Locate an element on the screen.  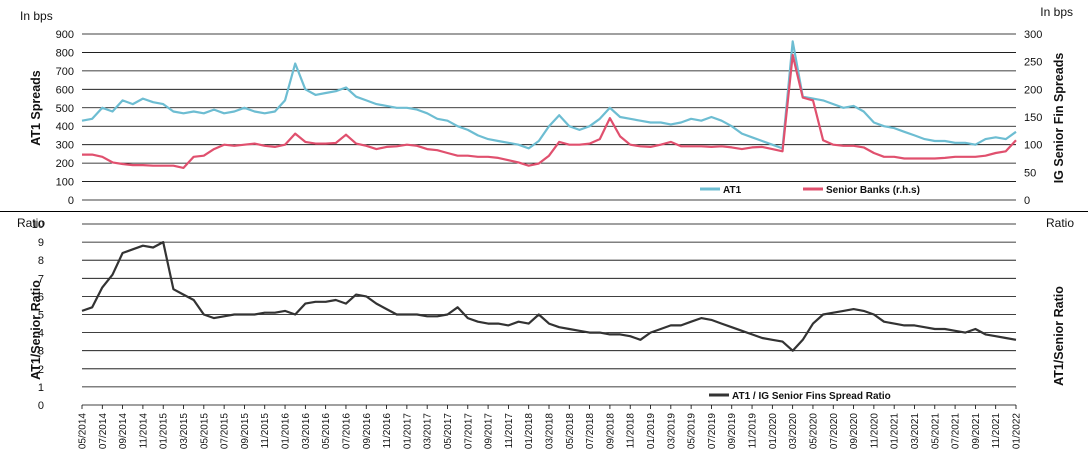
x-tick-label: 09/2021 is located at coordinates (976, 431).